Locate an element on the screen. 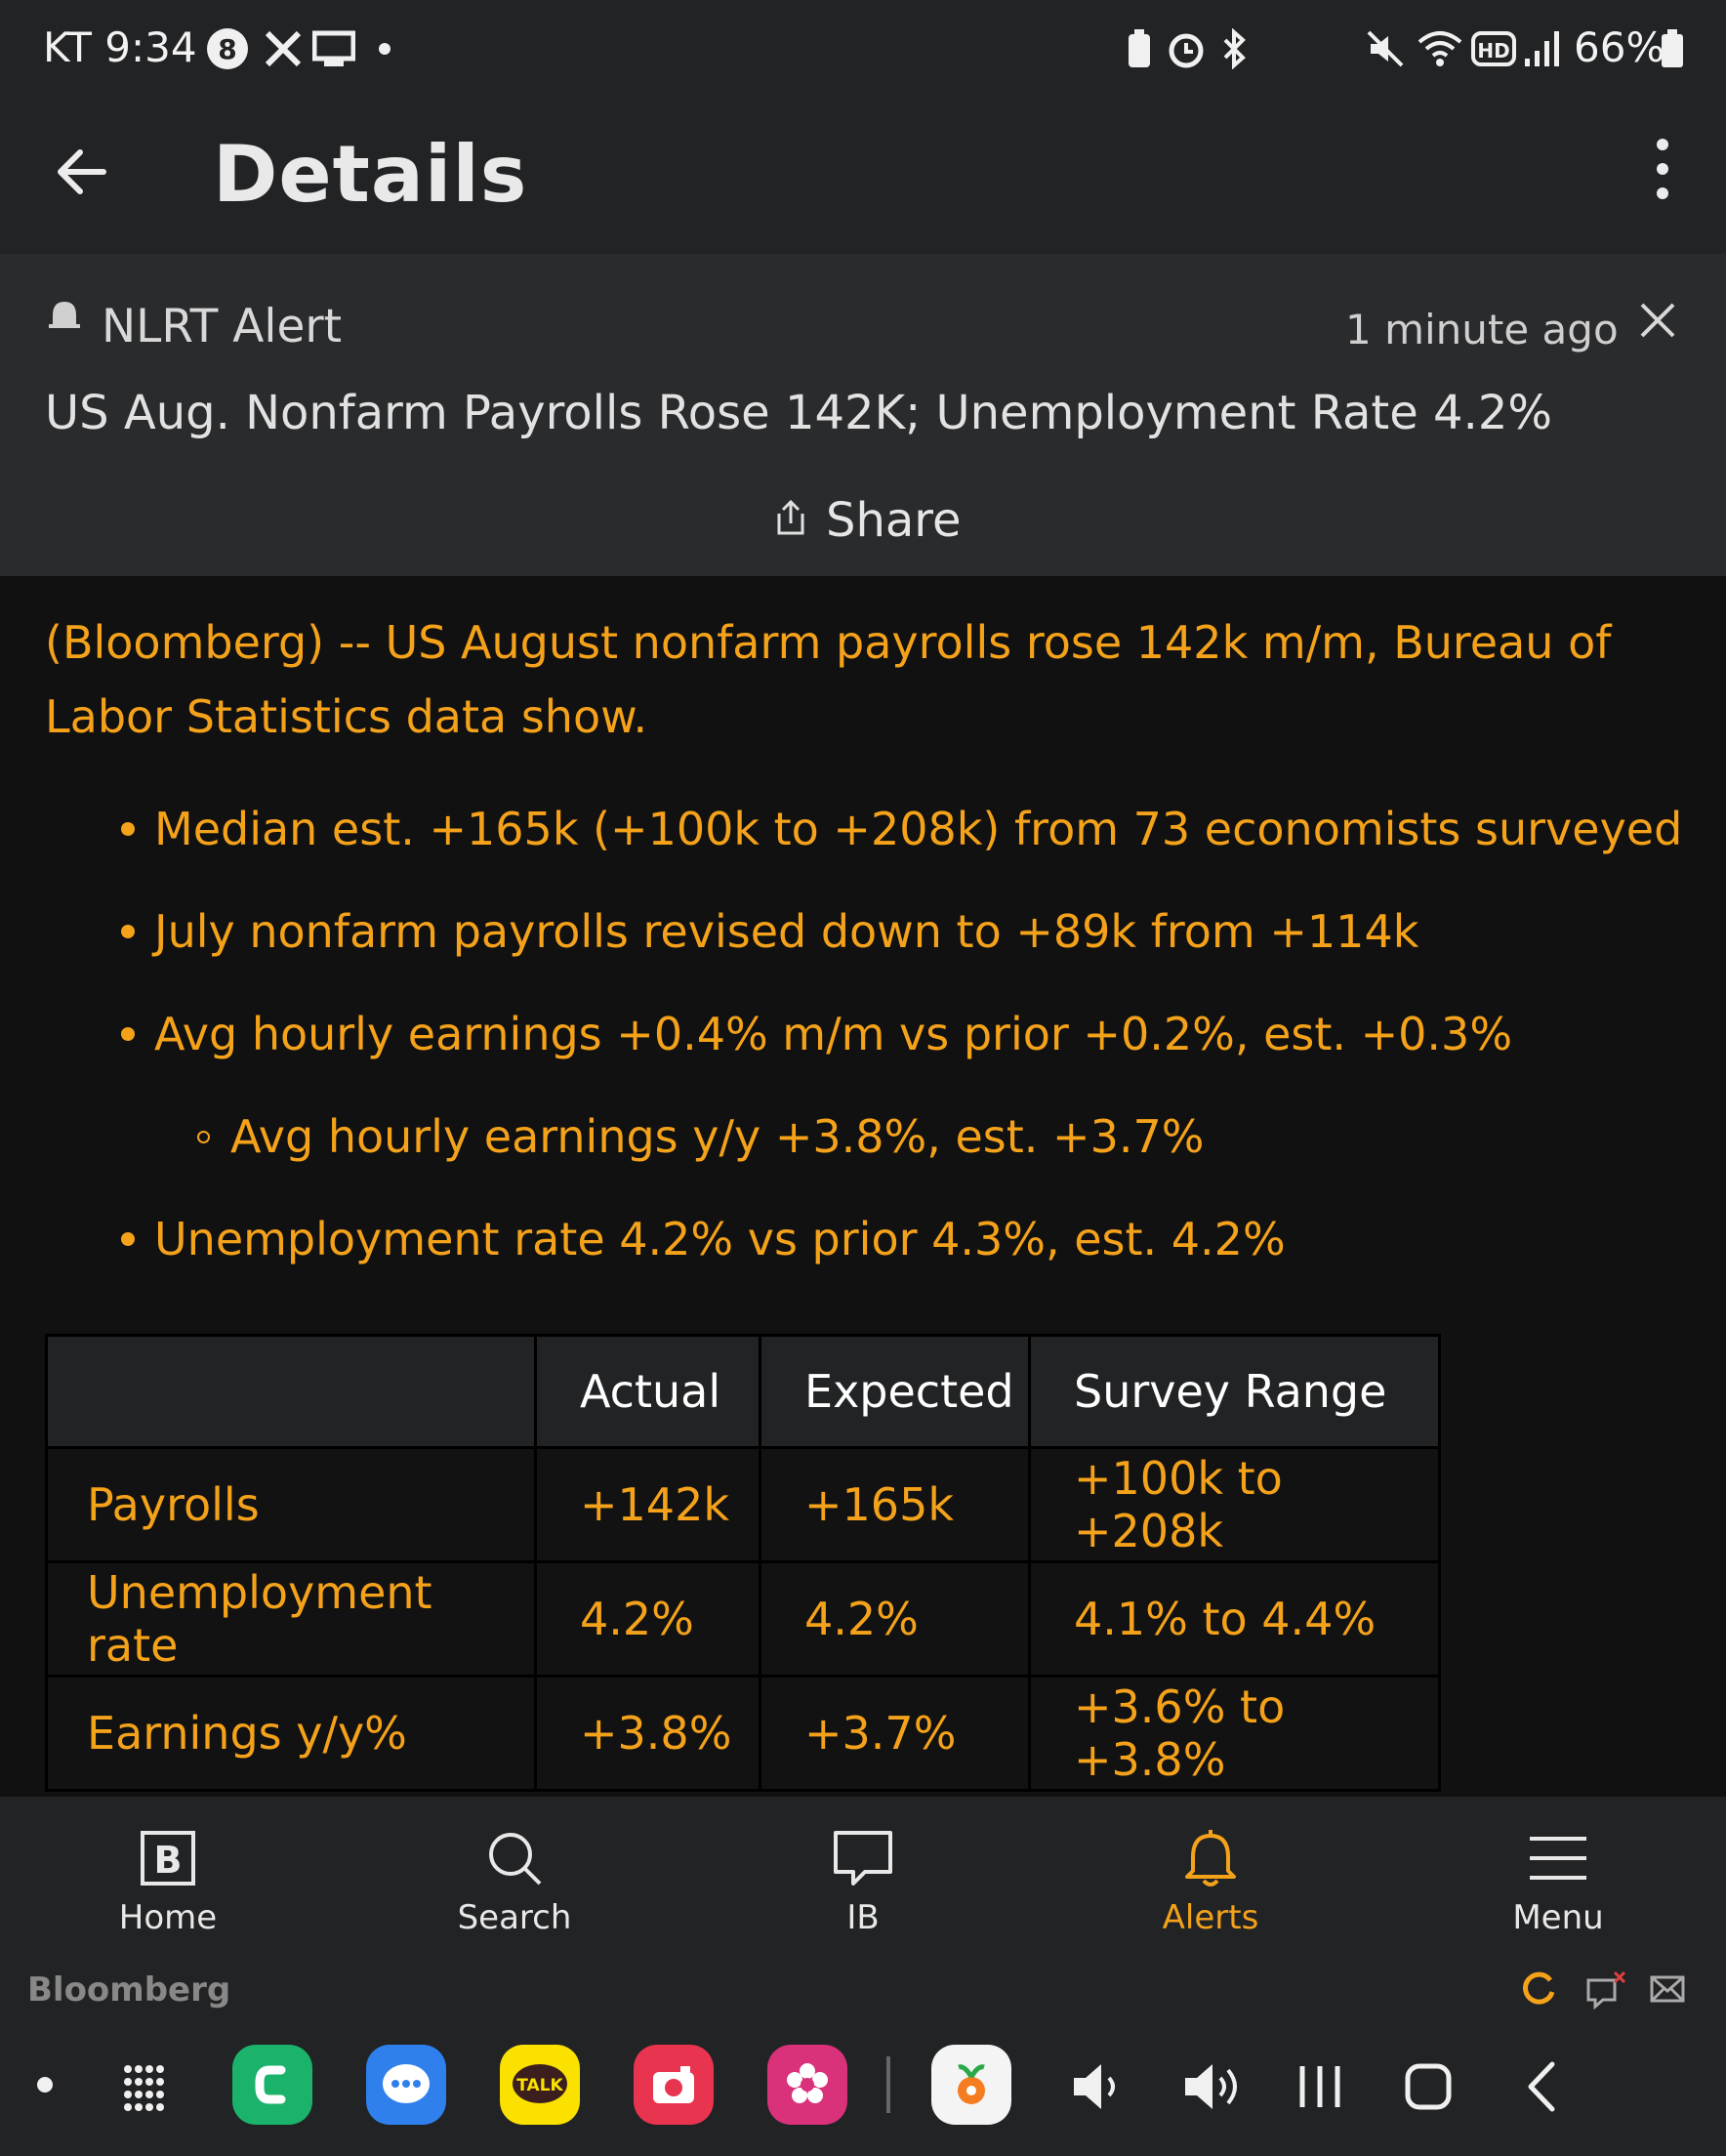  table-row: Unemployment rate 4.2% 4.2% 4.1% to 4.4% is located at coordinates (743, 1619).